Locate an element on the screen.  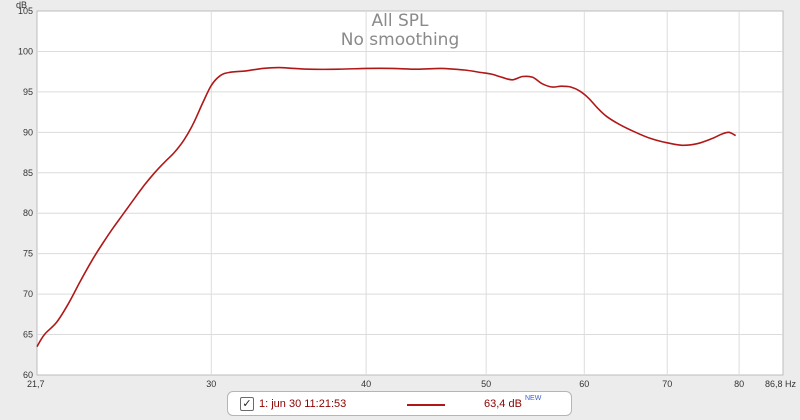
series-color-swatch is located at coordinates (426, 405).